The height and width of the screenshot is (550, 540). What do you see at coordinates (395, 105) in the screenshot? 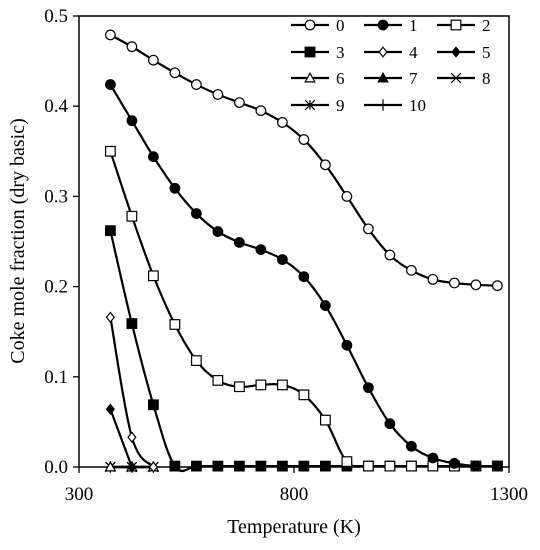
I see `legend-item-10: 10` at bounding box center [395, 105].